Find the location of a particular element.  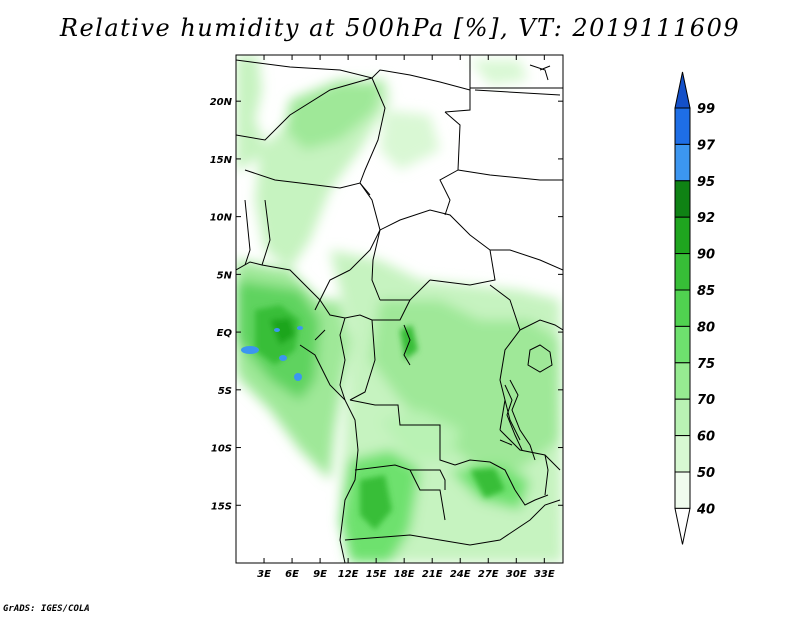

colorbar-level-label: 95 is located at coordinates (706, 182).